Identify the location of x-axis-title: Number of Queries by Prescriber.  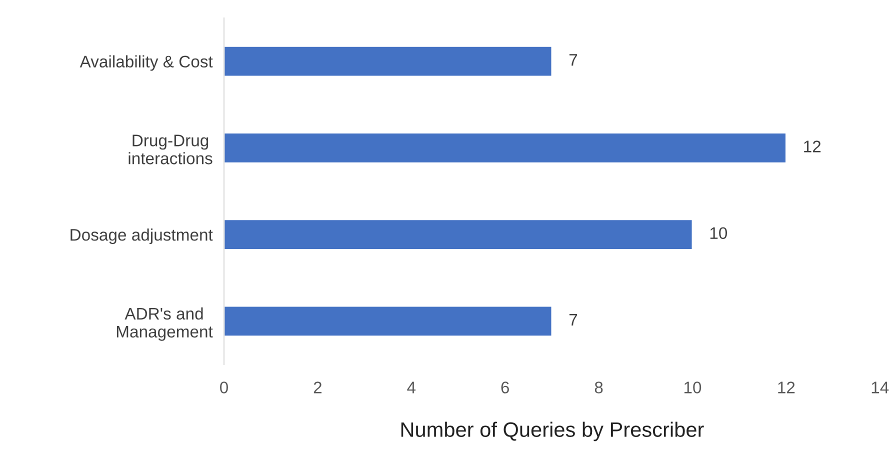
(552, 432).